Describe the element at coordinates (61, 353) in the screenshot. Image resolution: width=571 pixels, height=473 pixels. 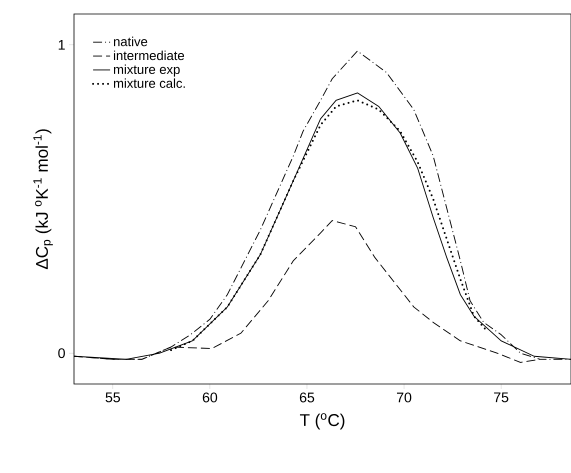
I see `y-tick-label: 0` at that location.